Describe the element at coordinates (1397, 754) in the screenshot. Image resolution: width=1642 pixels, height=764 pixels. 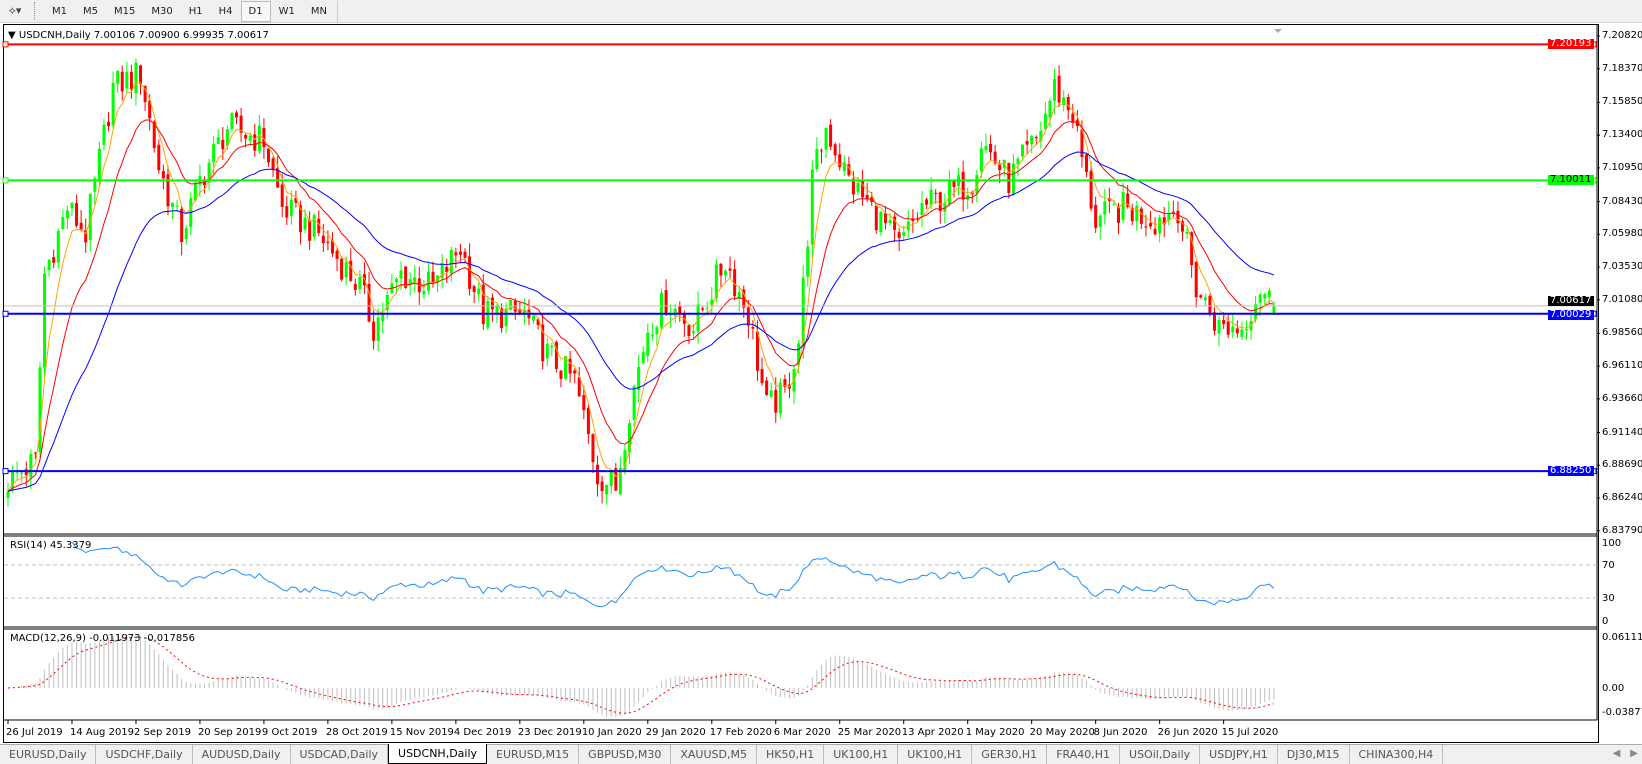
I see `chart-tab: CHINA300,H4` at that location.